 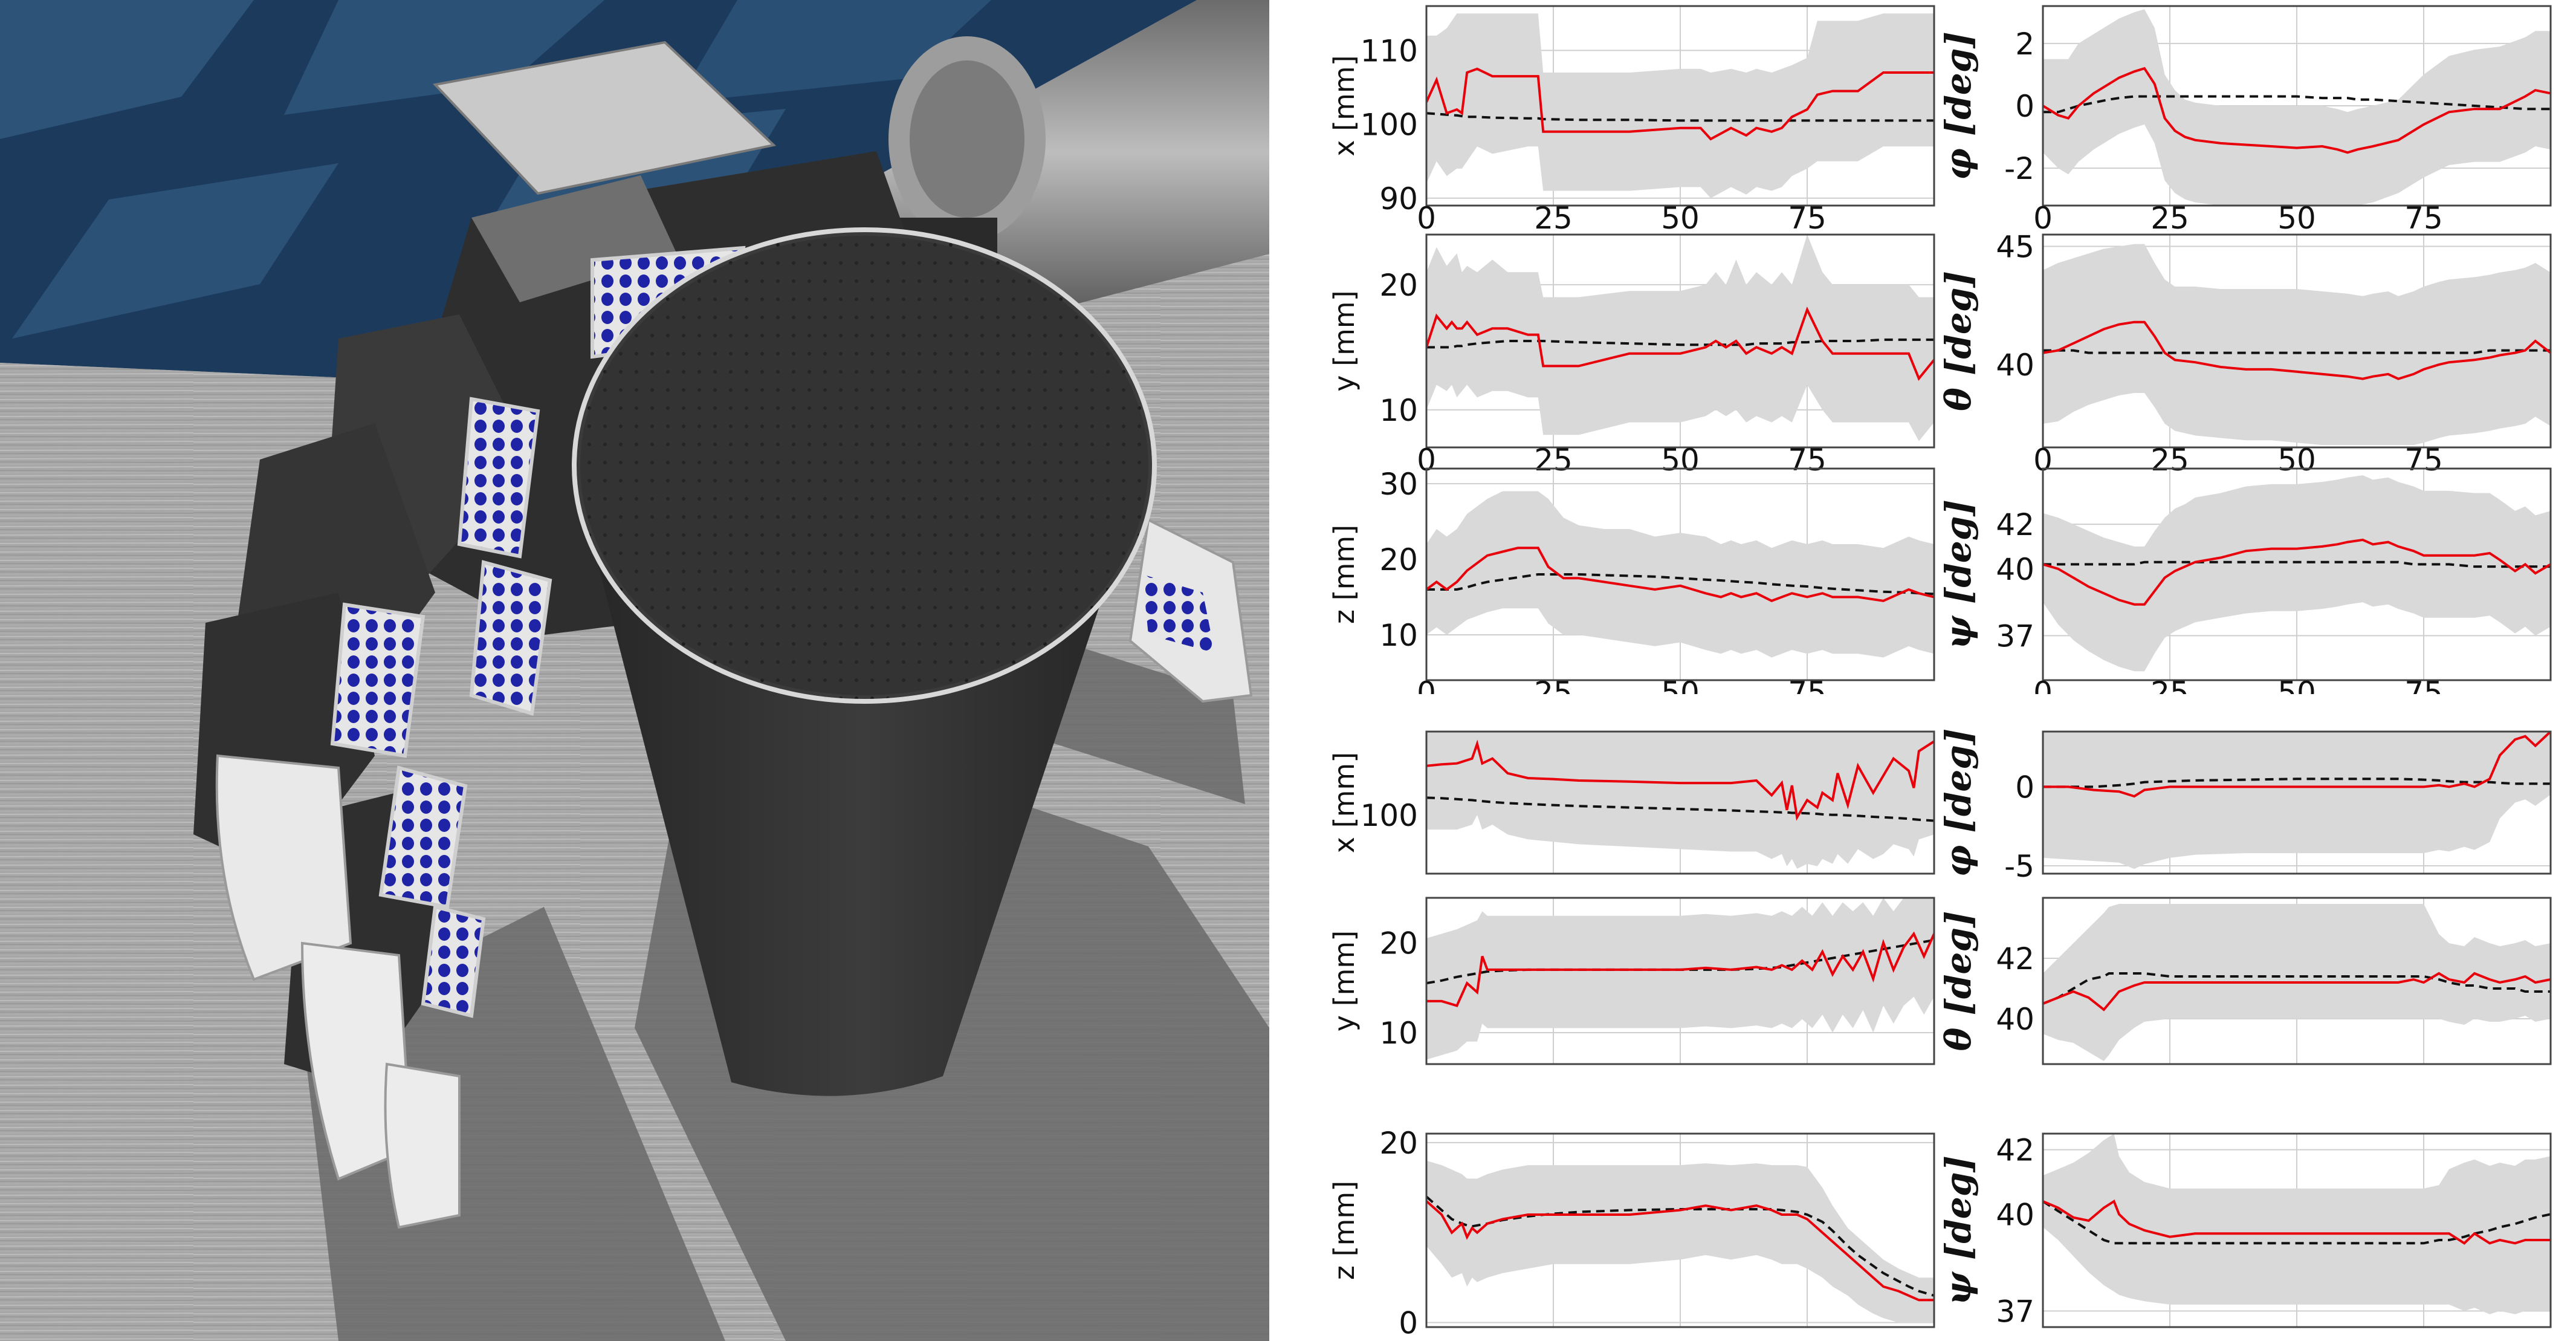 What do you see at coordinates (1398, 199) in the screenshot?
I see `y-tick-label: 90` at bounding box center [1398, 199].